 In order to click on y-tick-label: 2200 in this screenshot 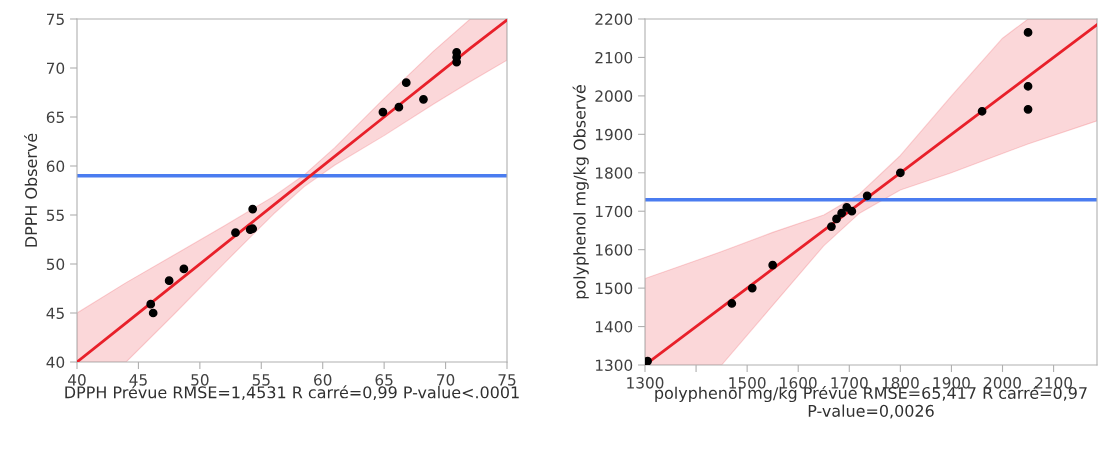, I will do `click(614, 19)`.